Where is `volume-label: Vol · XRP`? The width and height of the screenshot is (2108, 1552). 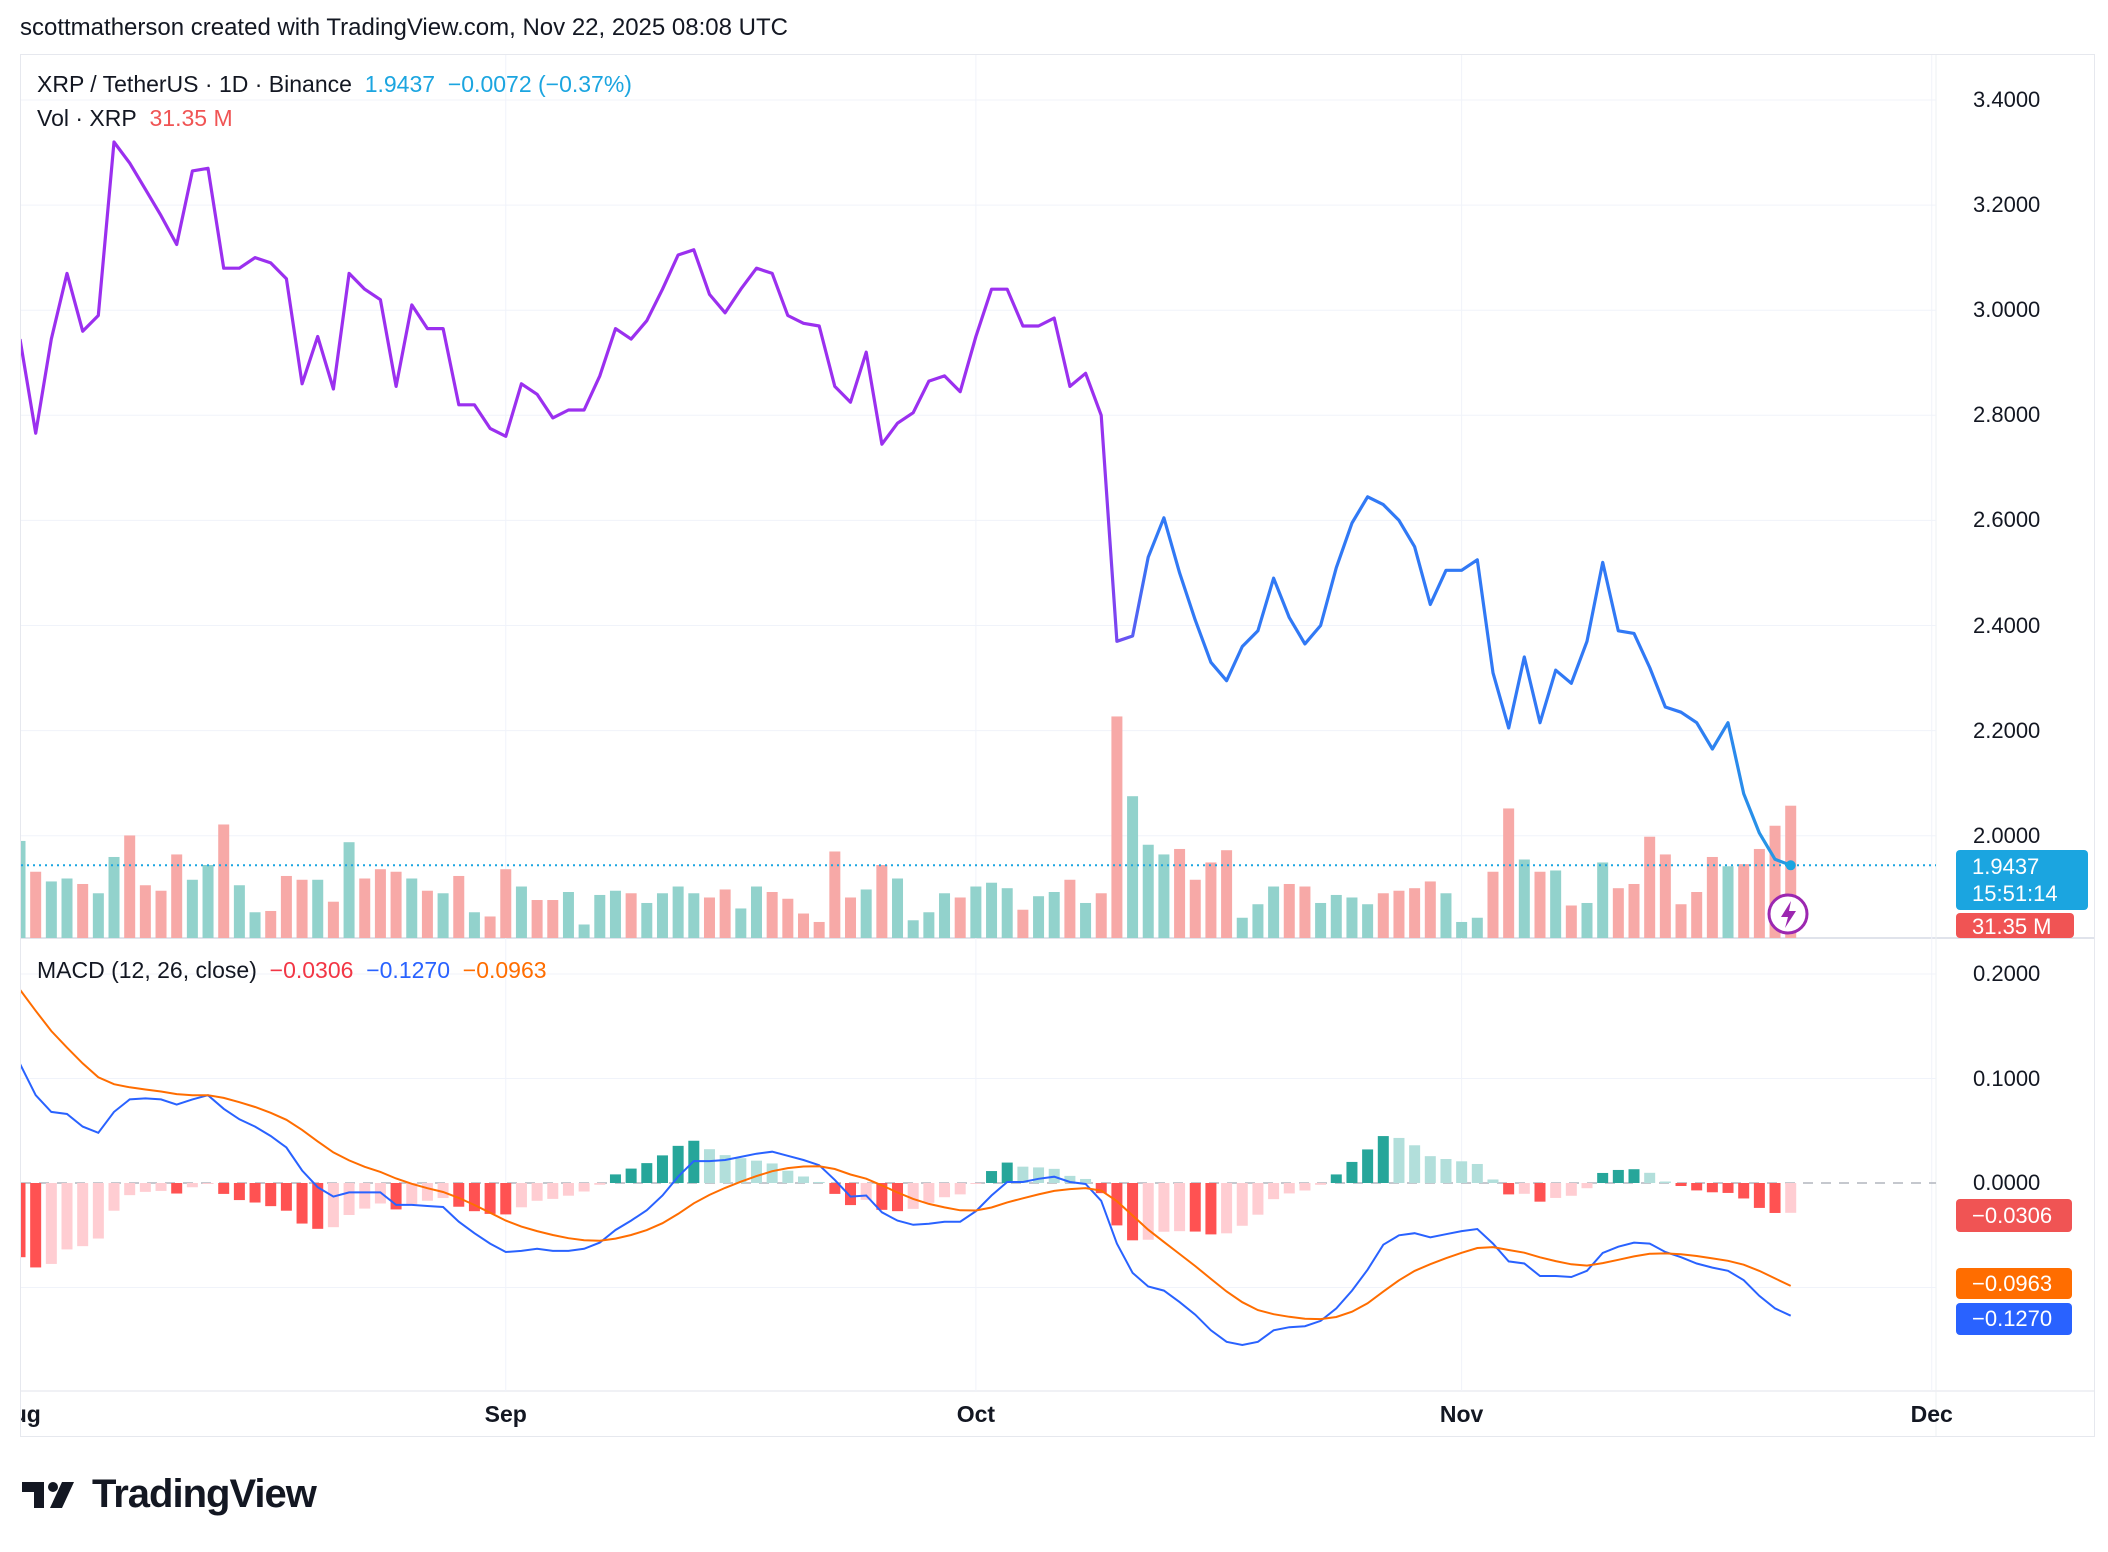
volume-label: Vol · XRP is located at coordinates (87, 118).